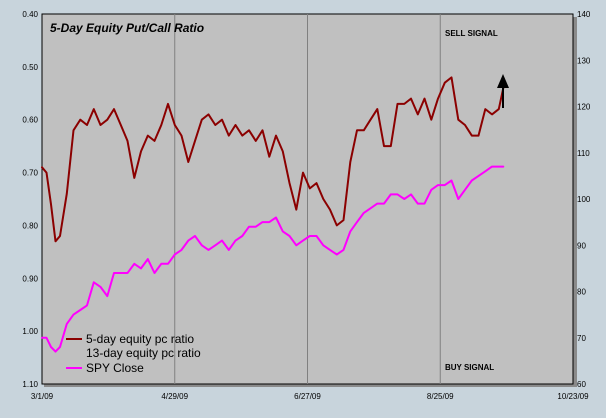  What do you see at coordinates (30, 14) in the screenshot?
I see `left-tick-label-0: 0.40` at bounding box center [30, 14].